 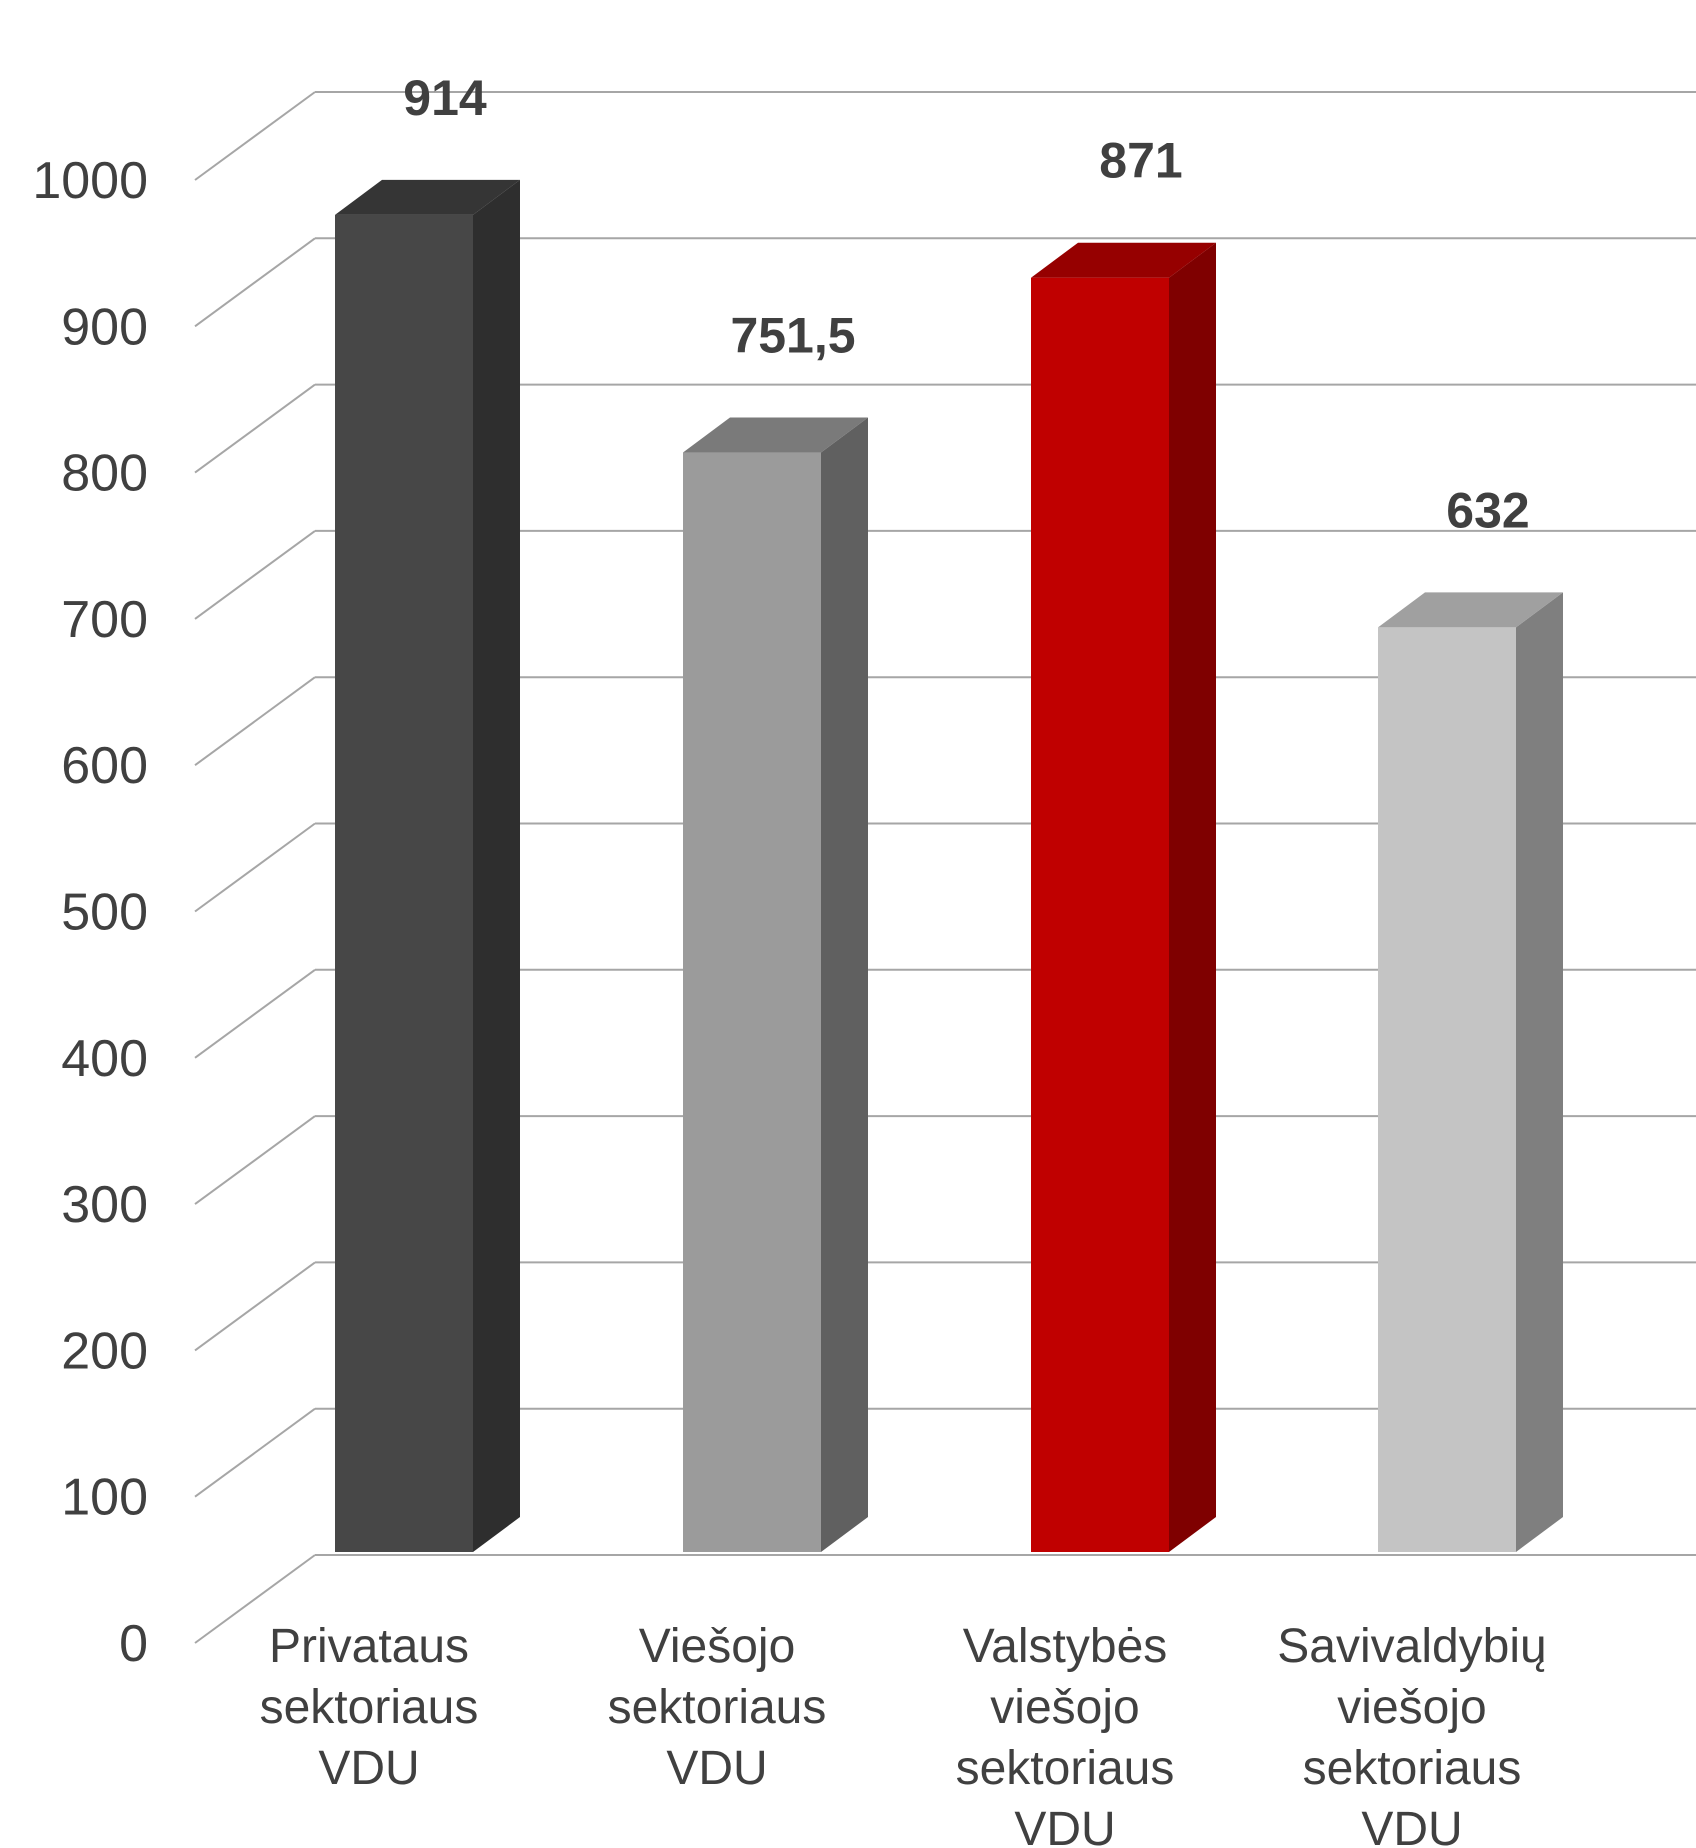 What do you see at coordinates (717, 1646) in the screenshot?
I see `category-label-line: Viešojo` at bounding box center [717, 1646].